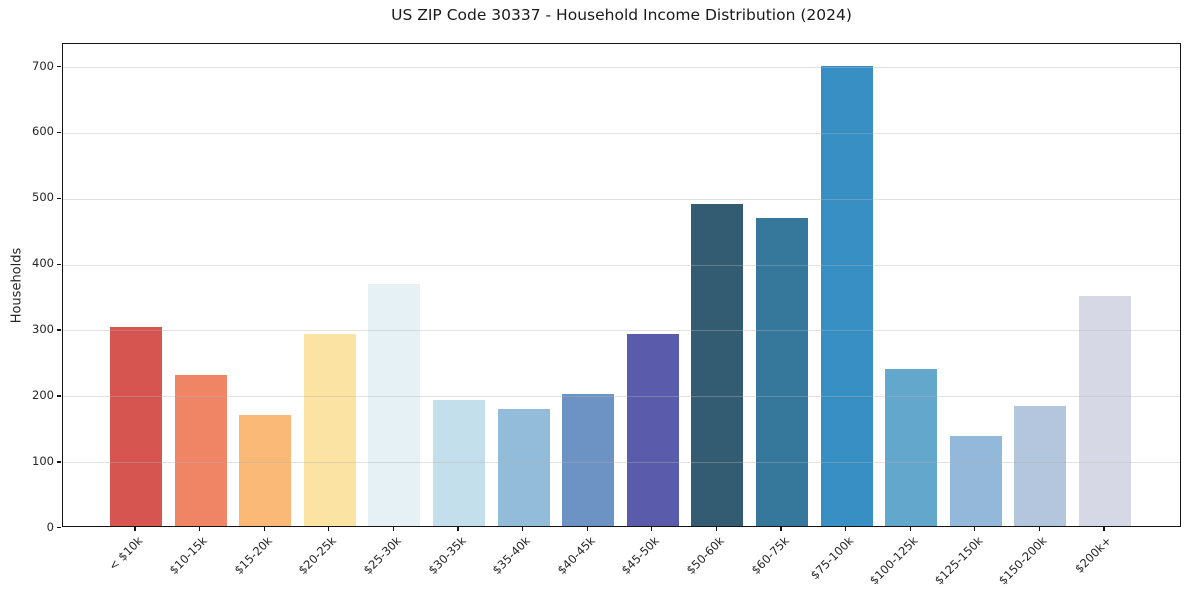 This screenshot has height=590, width=1189. What do you see at coordinates (188, 555) in the screenshot?
I see `x-tick-label: $10-15k` at bounding box center [188, 555].